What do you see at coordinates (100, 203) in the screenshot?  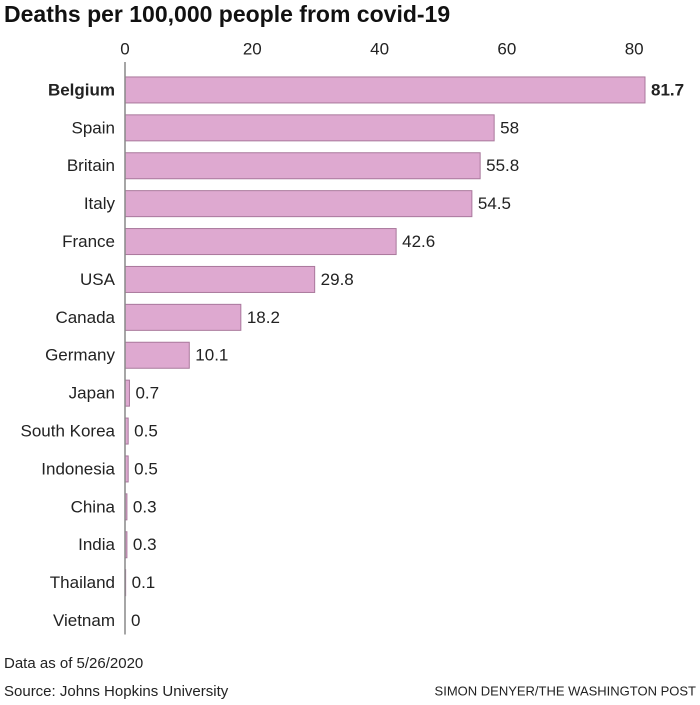 I see `y-tick-label: Italy` at bounding box center [100, 203].